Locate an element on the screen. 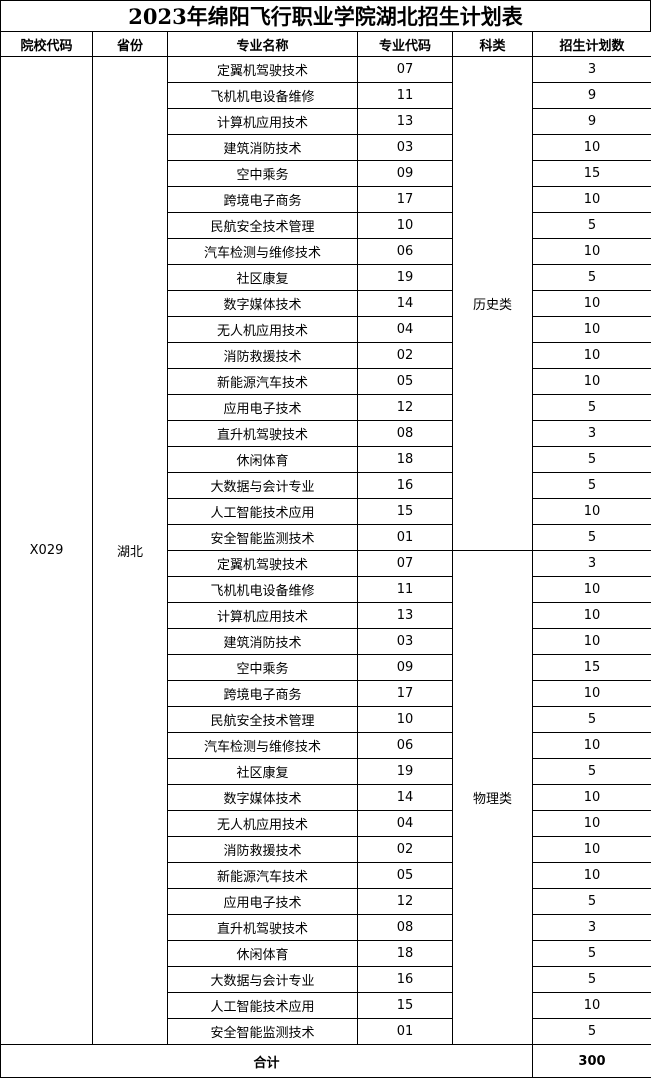 This screenshot has width=651, height=1078. header-province: 省份 is located at coordinates (130, 44).